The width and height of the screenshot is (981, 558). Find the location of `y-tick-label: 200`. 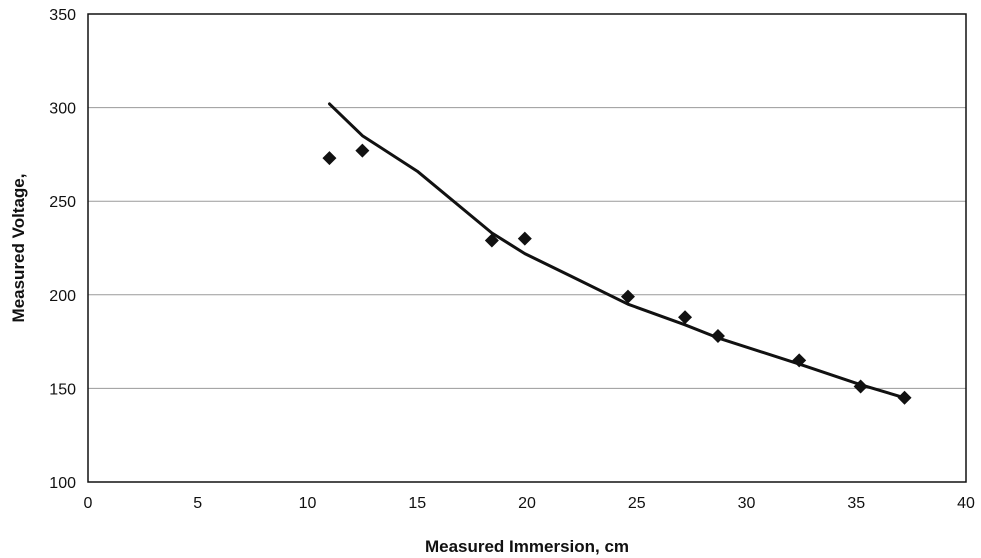

y-tick-label: 200 is located at coordinates (62, 296).